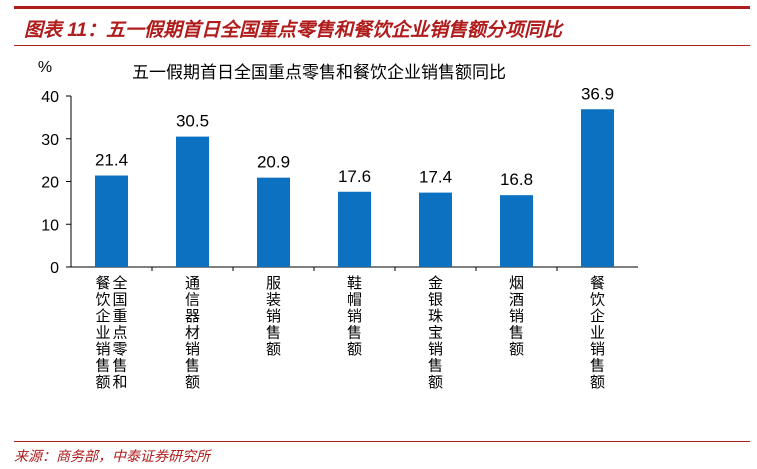 This screenshot has width=757, height=469. I want to click on x-category-char: 零, so click(119, 349).